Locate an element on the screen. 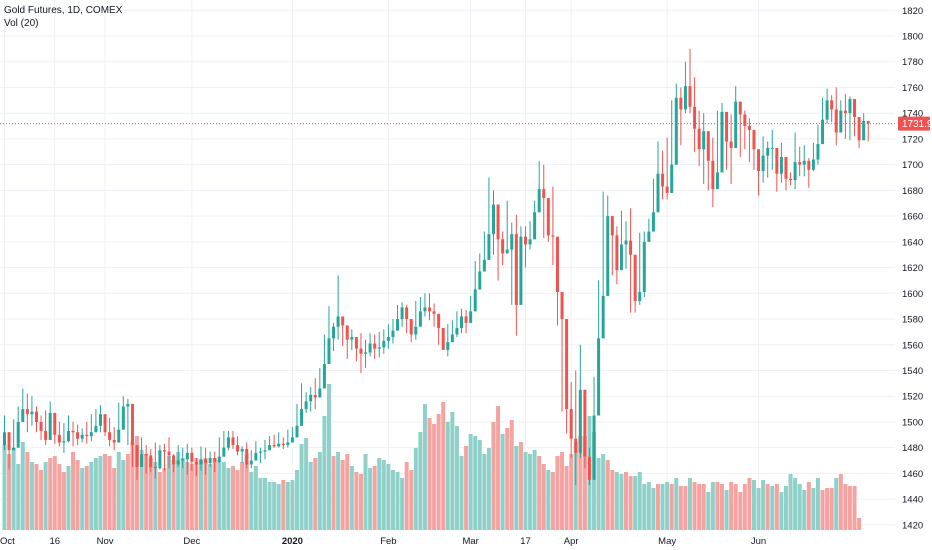 The image size is (932, 550). price-tick-label: 1620 is located at coordinates (912, 268).